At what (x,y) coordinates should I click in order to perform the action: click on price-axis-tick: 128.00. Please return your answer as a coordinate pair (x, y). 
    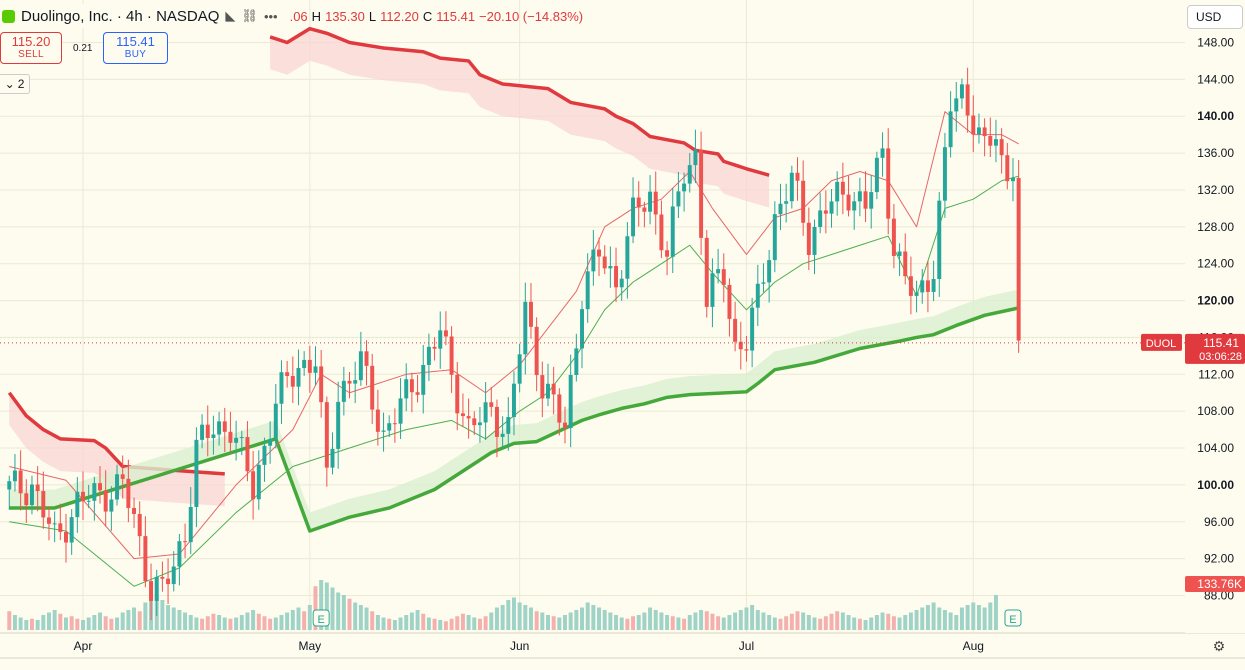
    Looking at the image, I should click on (1215, 227).